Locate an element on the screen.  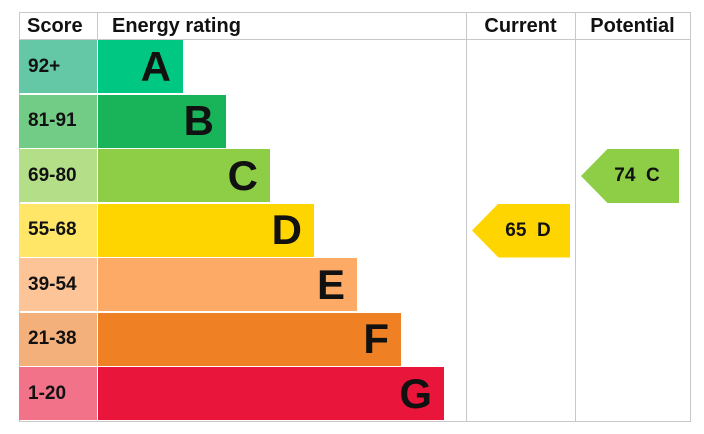
potential-header: Potential is located at coordinates (632, 26).